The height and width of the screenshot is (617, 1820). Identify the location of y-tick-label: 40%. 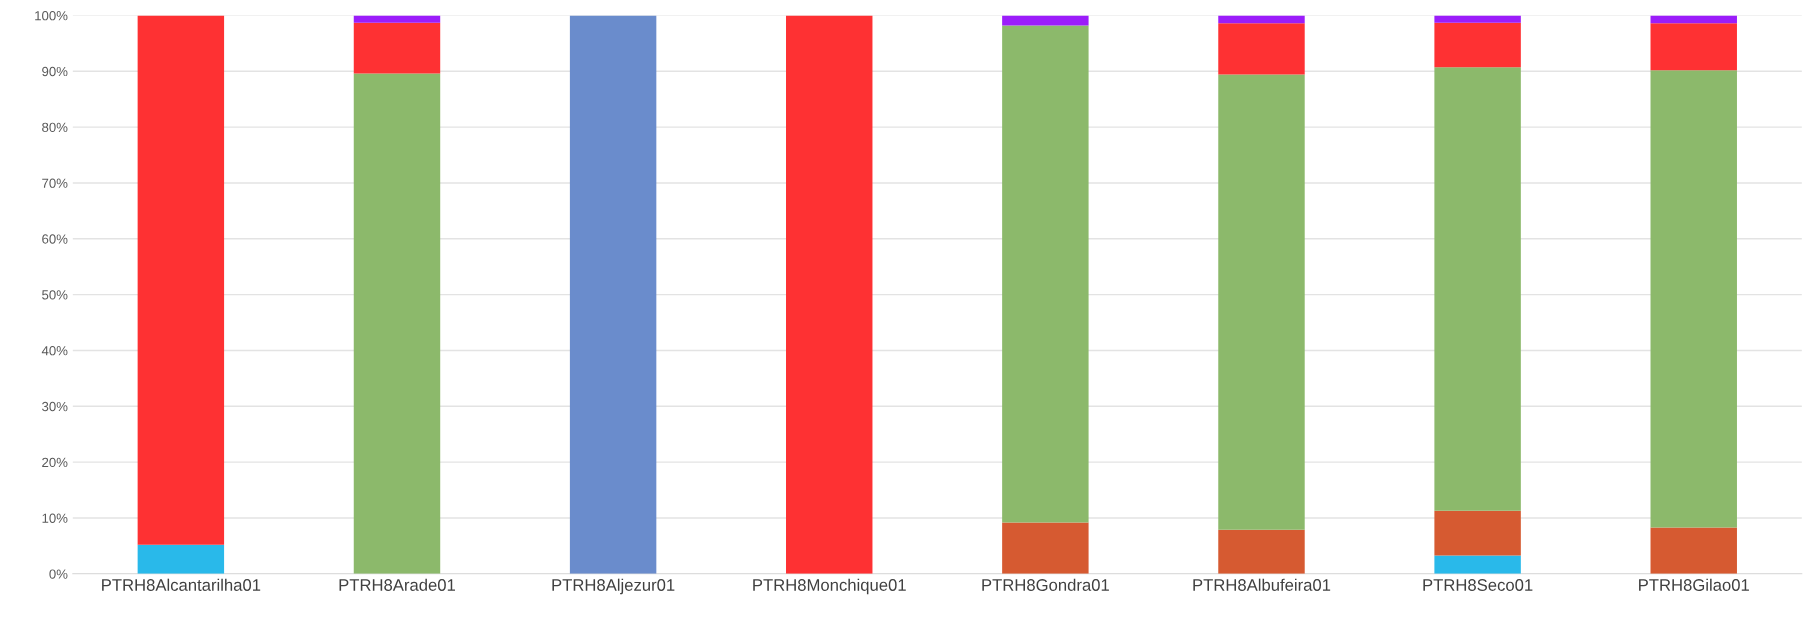
(54, 351).